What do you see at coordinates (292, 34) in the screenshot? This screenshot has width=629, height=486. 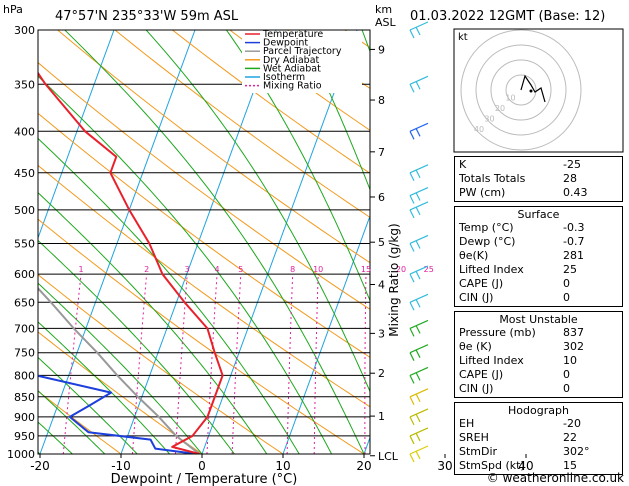 I see `legend-entry: Temperature` at bounding box center [292, 34].